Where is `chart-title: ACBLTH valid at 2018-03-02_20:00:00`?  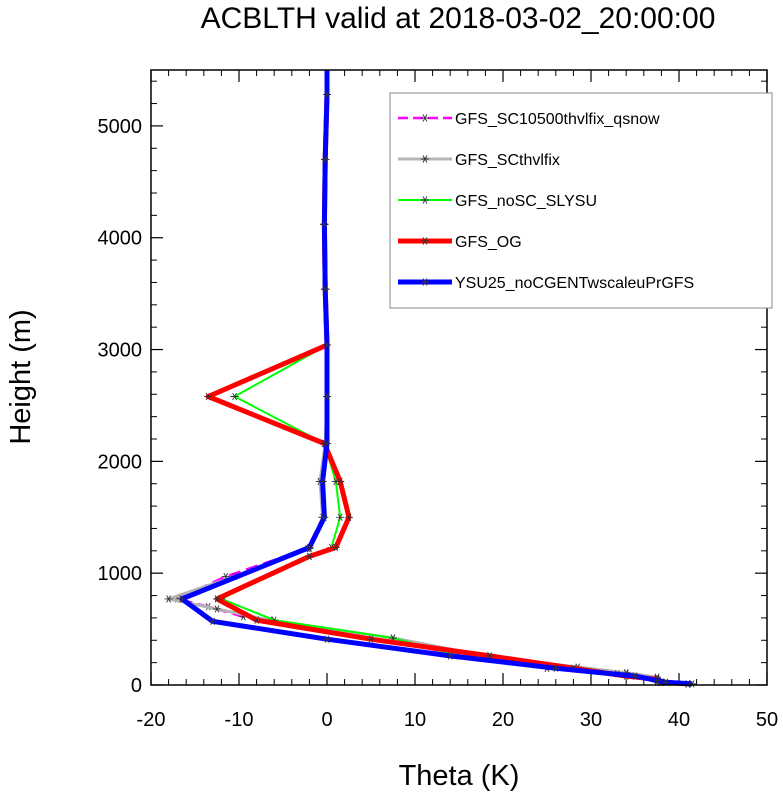
chart-title: ACBLTH valid at 2018-03-02_20:00:00 is located at coordinates (458, 18).